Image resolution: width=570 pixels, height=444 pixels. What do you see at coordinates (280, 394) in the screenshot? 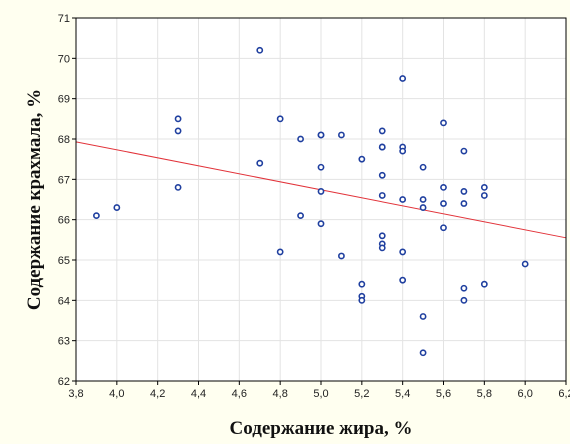
I see `x-tick-label: 4,8` at bounding box center [280, 394].